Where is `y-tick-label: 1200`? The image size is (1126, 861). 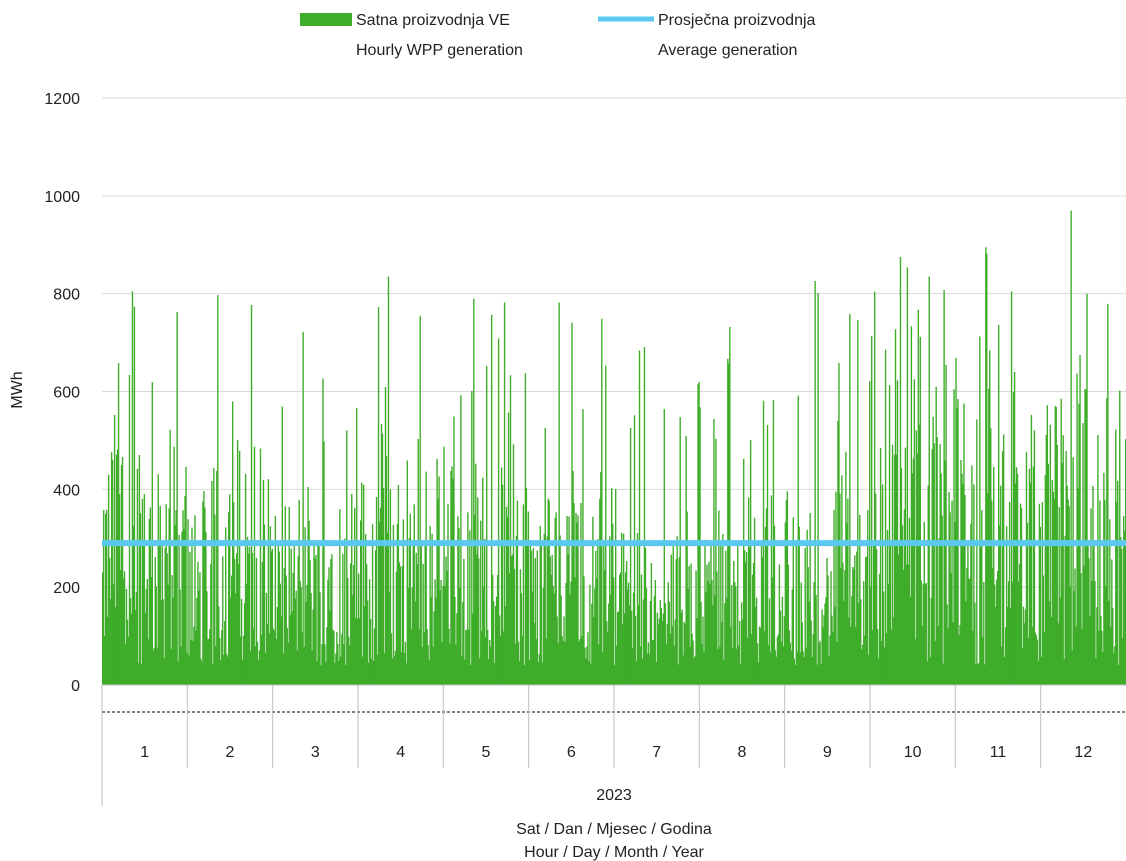
y-tick-label: 1200 is located at coordinates (62, 99).